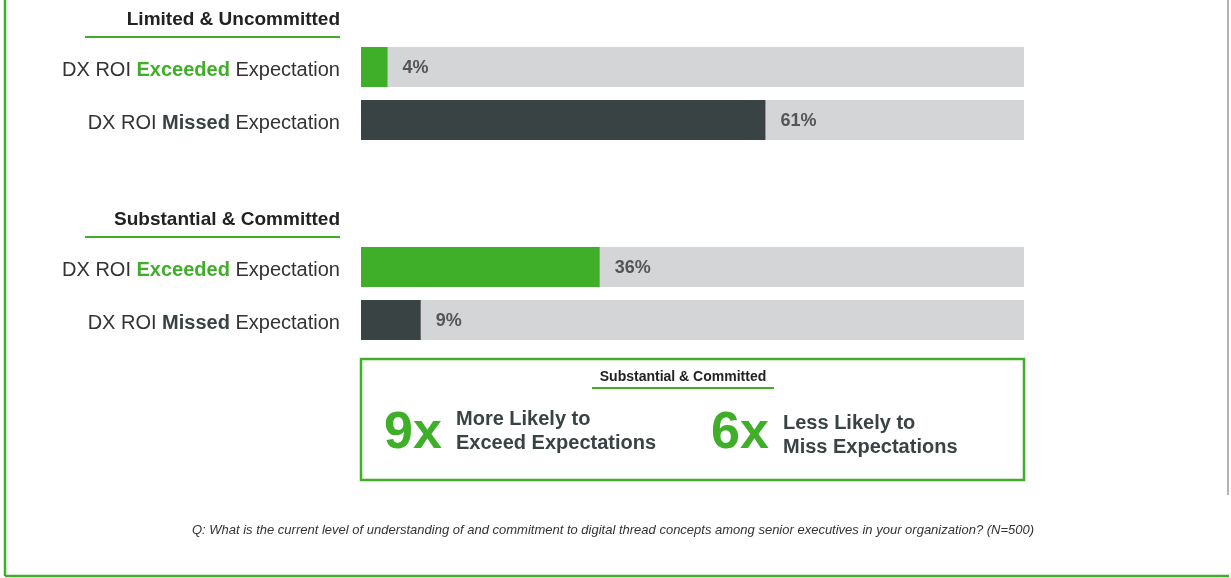 This screenshot has height=578, width=1231. Describe the element at coordinates (870, 434) in the screenshot. I see `text: Less Likely to Miss Expectations` at that location.